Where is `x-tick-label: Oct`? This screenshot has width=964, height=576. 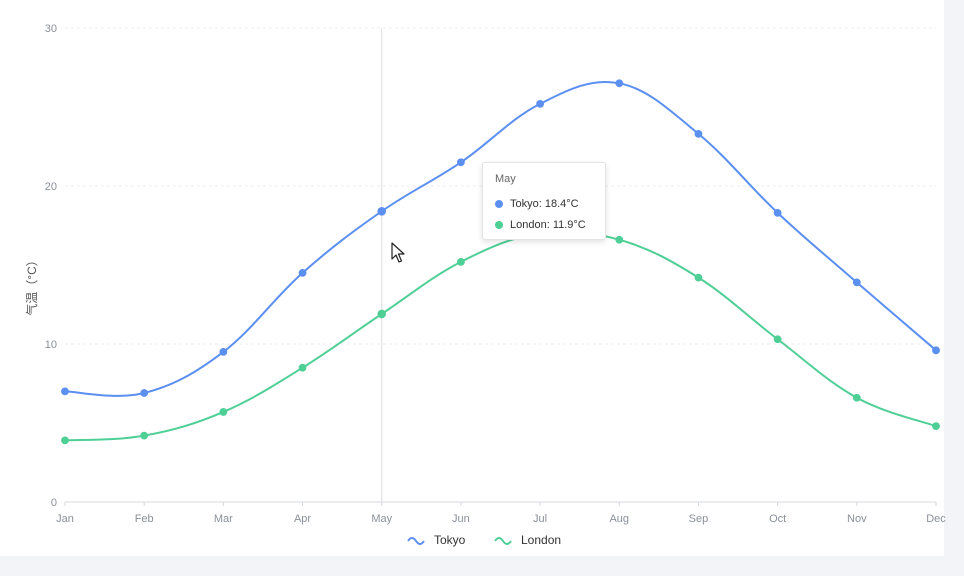
x-tick-label: Oct is located at coordinates (777, 519).